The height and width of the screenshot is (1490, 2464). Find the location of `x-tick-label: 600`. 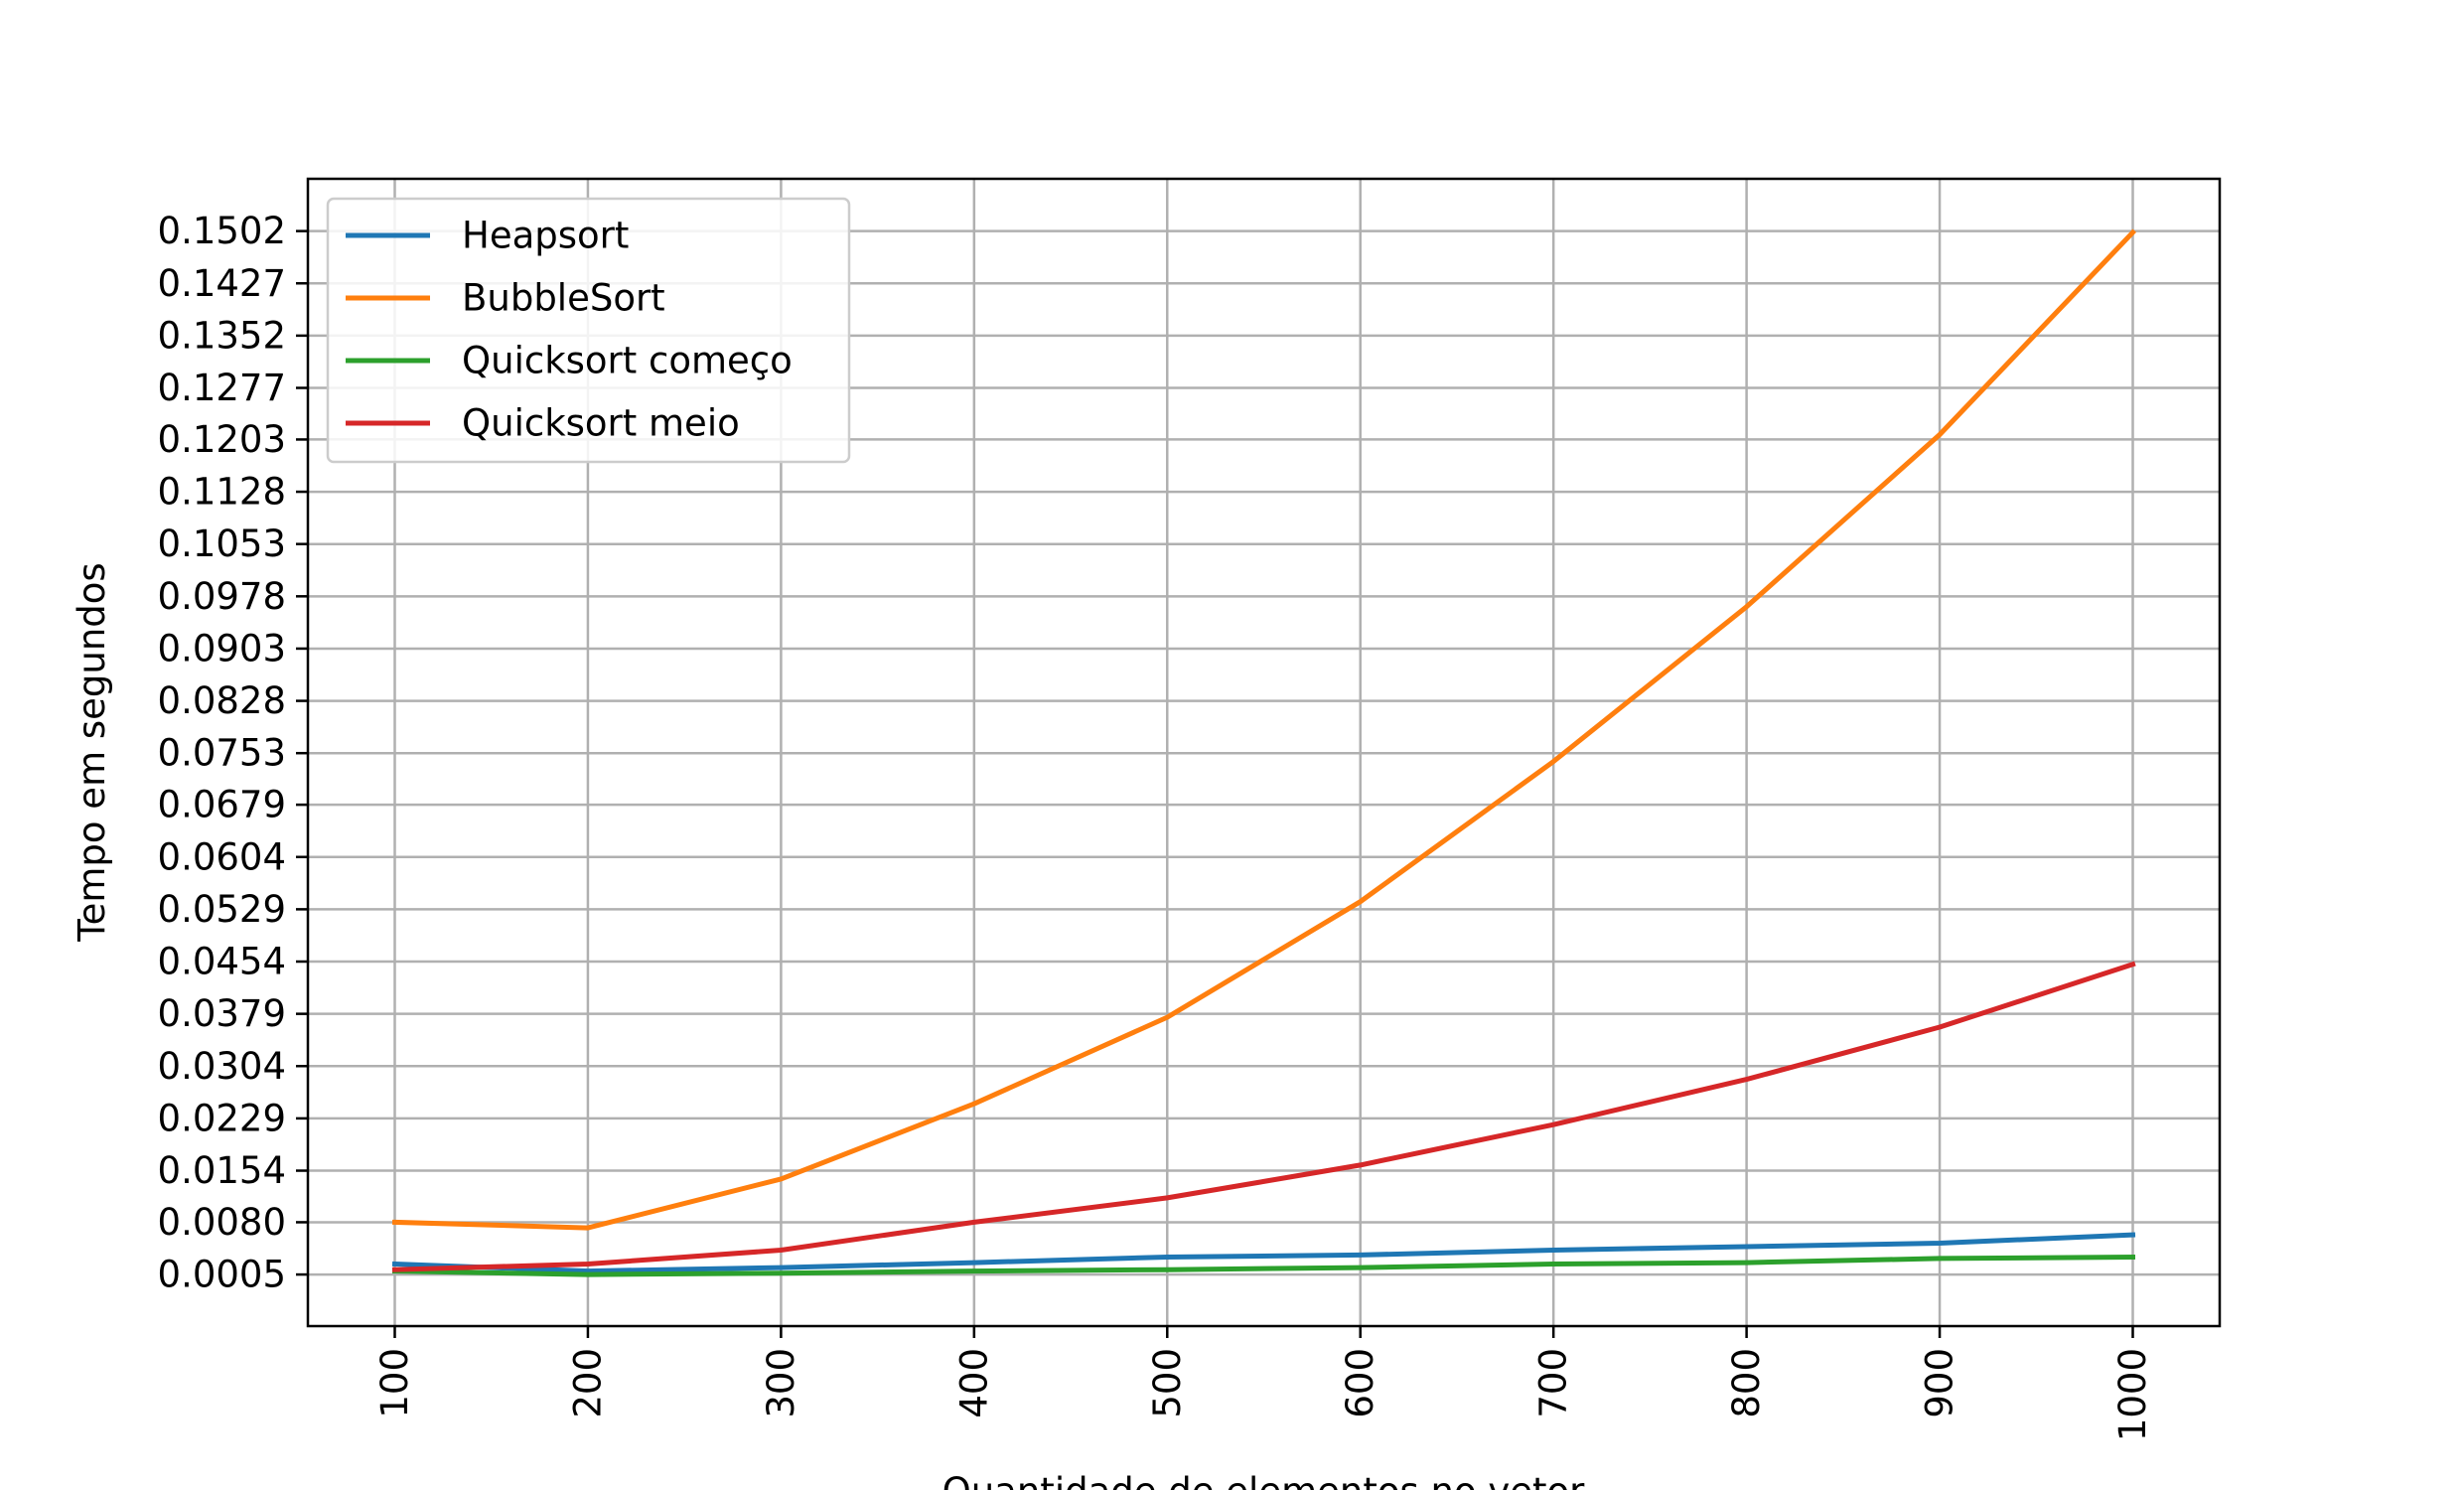

x-tick-label: 600 is located at coordinates (1360, 1383).